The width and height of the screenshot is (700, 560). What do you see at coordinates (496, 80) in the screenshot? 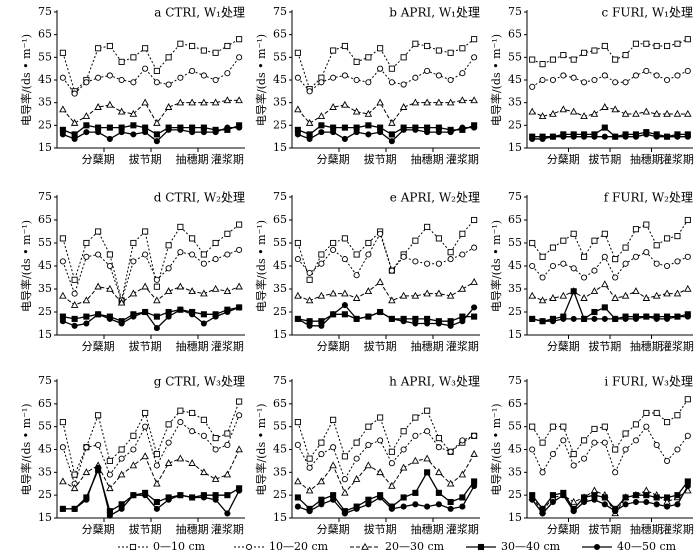
I see `y-axis-label: 电导率/(ds • m⁻¹)` at bounding box center [496, 80].